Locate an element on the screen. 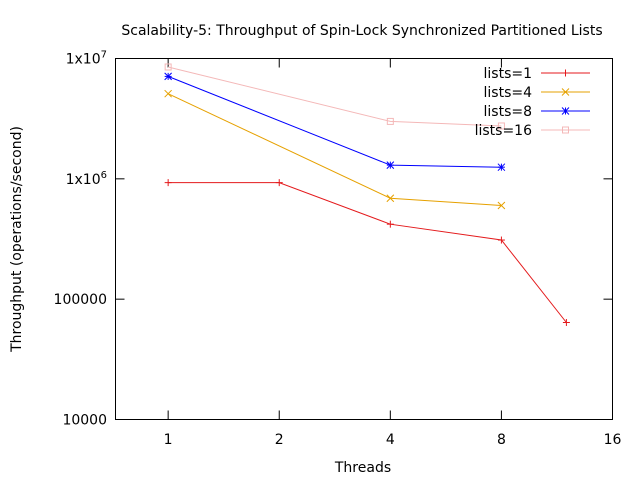 This screenshot has height=480, width=640. legend: lists=1 lists=4 lists=8 lists=16 is located at coordinates (532, 102).